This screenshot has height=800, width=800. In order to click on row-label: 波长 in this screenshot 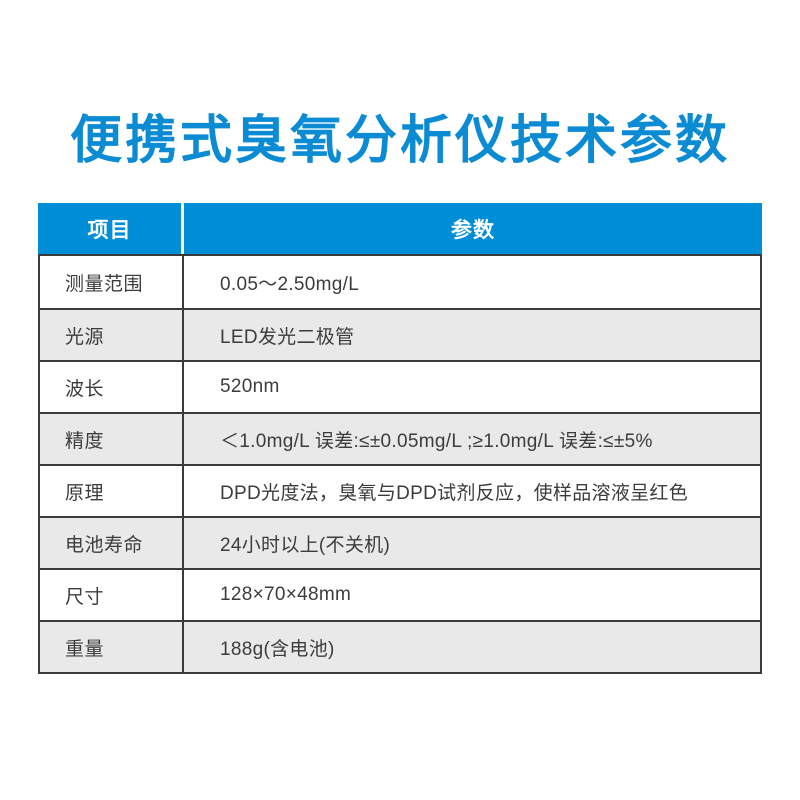, I will do `click(112, 387)`.